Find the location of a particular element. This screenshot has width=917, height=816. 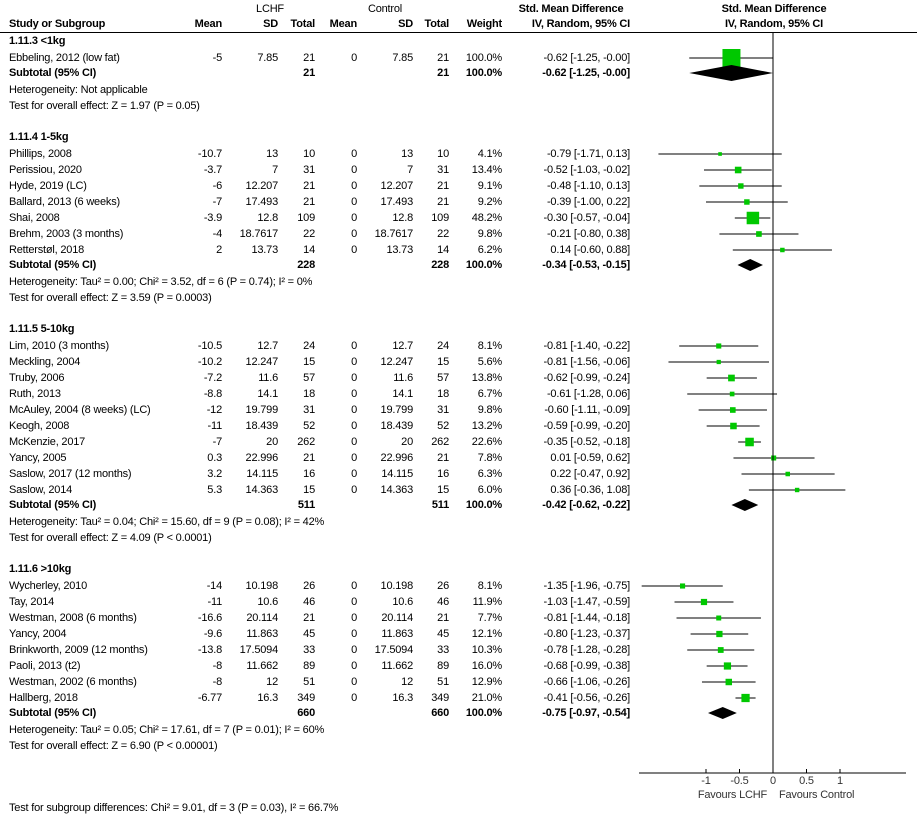

subtotal-n2: 660 is located at coordinates (440, 713).